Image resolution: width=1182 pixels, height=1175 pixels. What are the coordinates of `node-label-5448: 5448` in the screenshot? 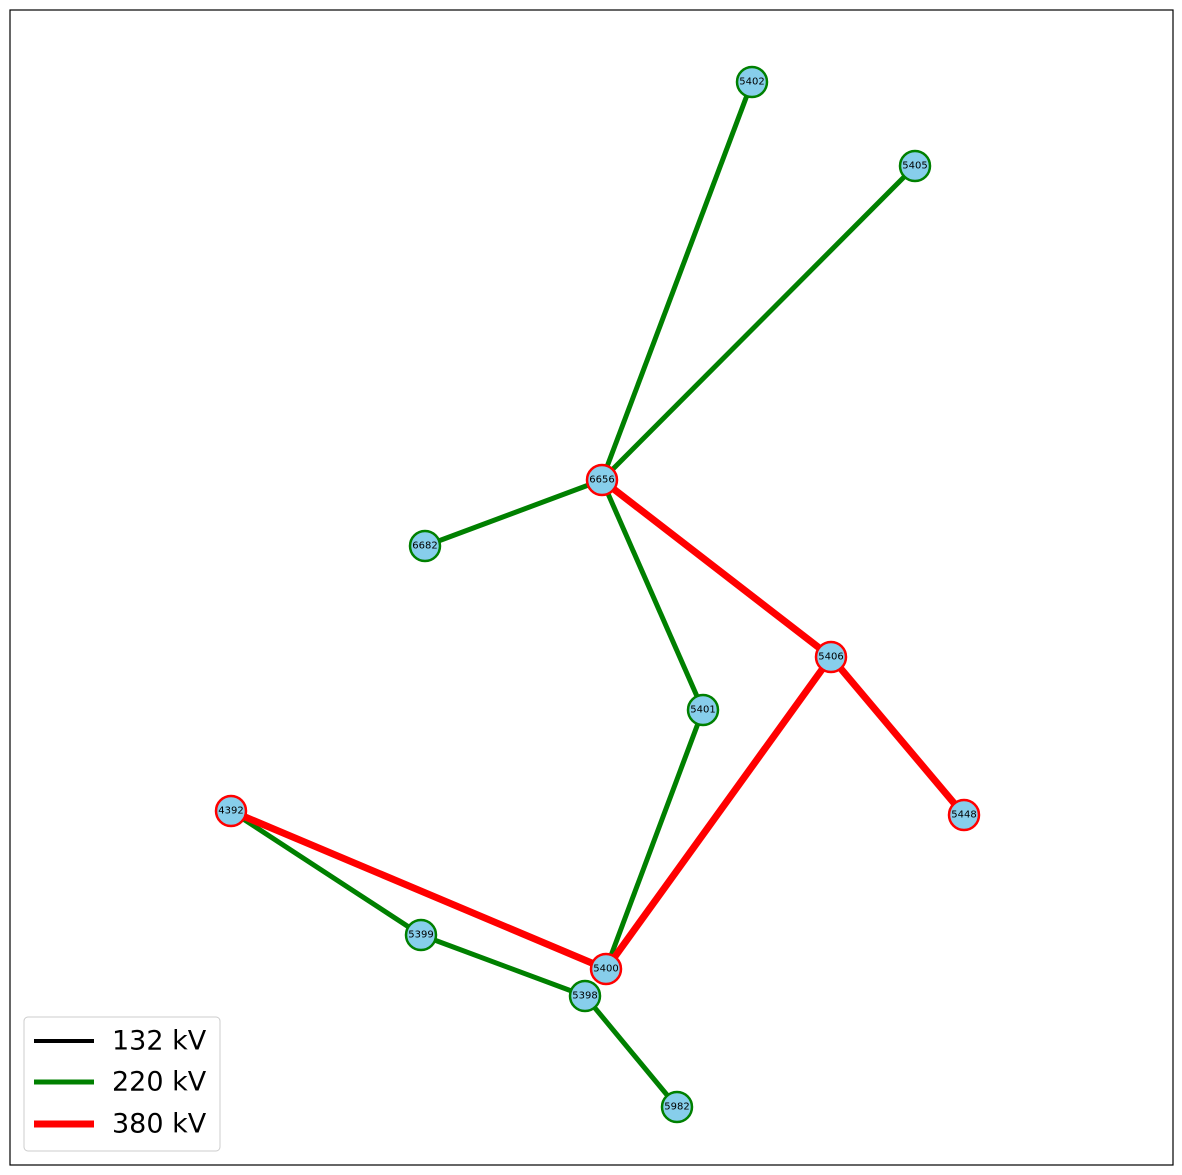 It's located at (963, 815).